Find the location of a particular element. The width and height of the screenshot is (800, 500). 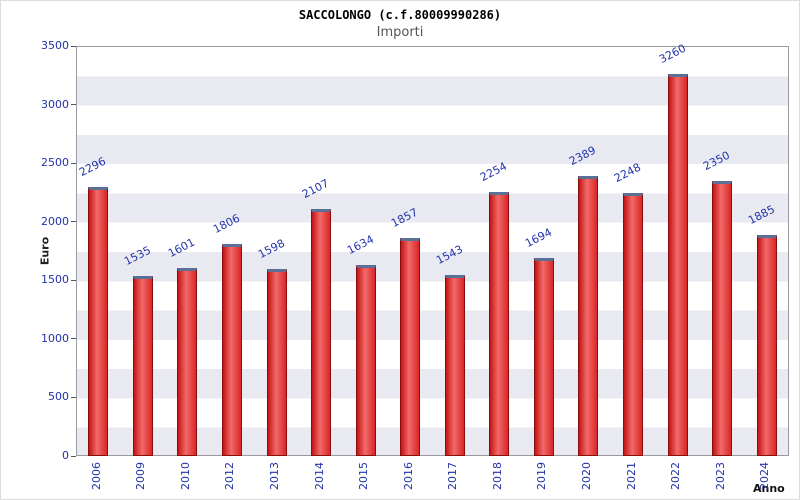

x-tick-label: 2014 is located at coordinates (319, 476).